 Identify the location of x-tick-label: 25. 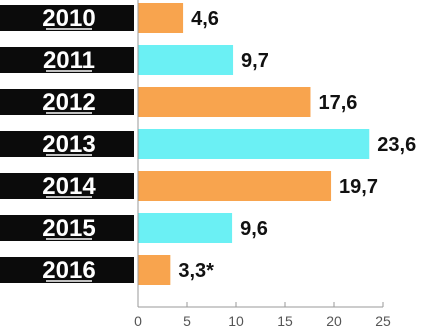
(383, 321).